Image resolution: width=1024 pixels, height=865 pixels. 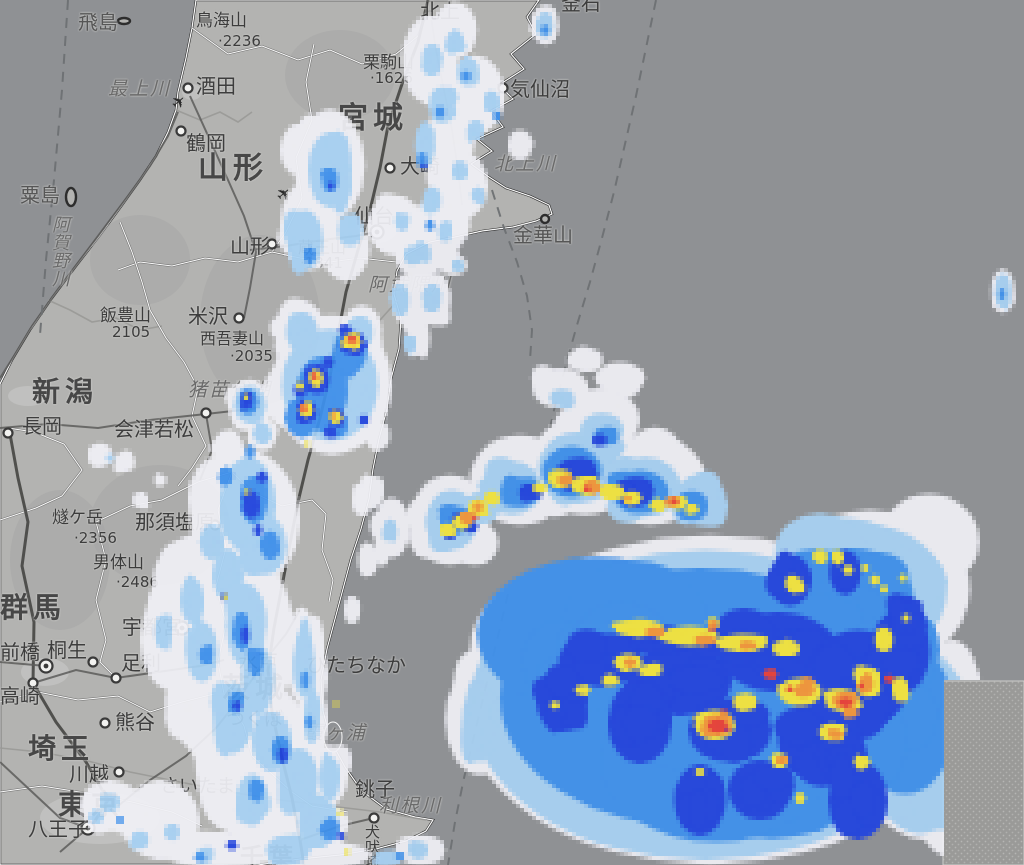 What do you see at coordinates (135, 722) in the screenshot?
I see `map-label: 熊谷` at bounding box center [135, 722].